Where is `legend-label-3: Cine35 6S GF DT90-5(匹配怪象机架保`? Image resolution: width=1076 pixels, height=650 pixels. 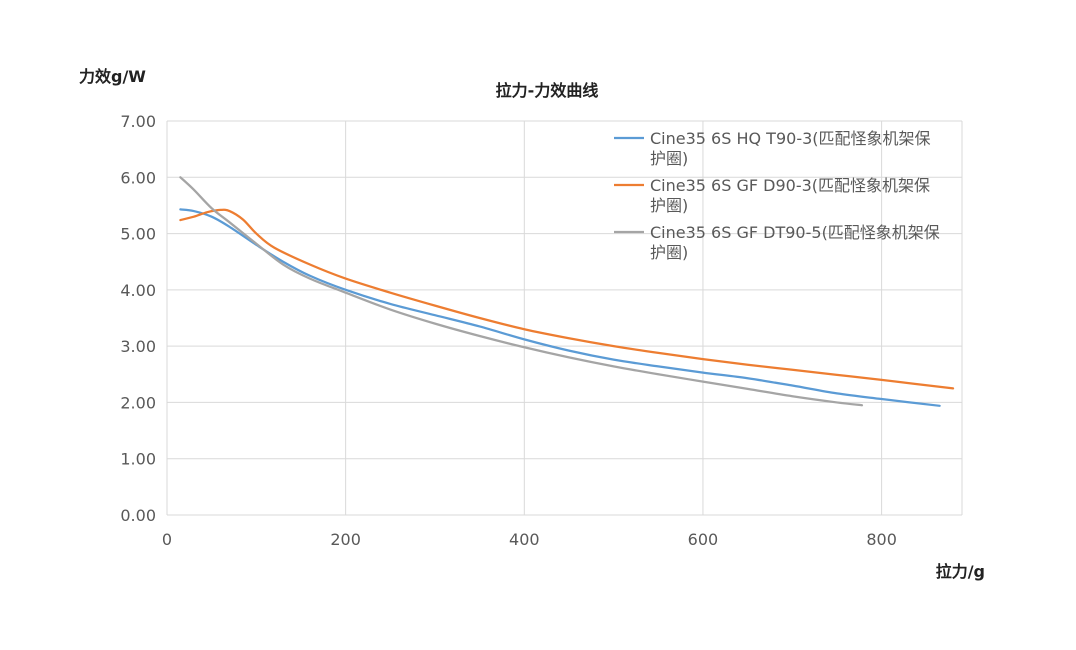 legend-label-3: Cine35 6S GF DT90-5(匹配怪象机架保 is located at coordinates (795, 232).